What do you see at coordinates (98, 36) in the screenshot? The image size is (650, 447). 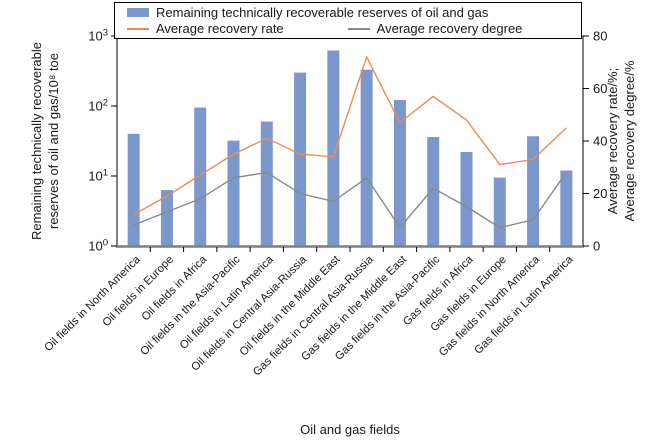 I see `y-left-tick-label: 10³` at bounding box center [98, 36].